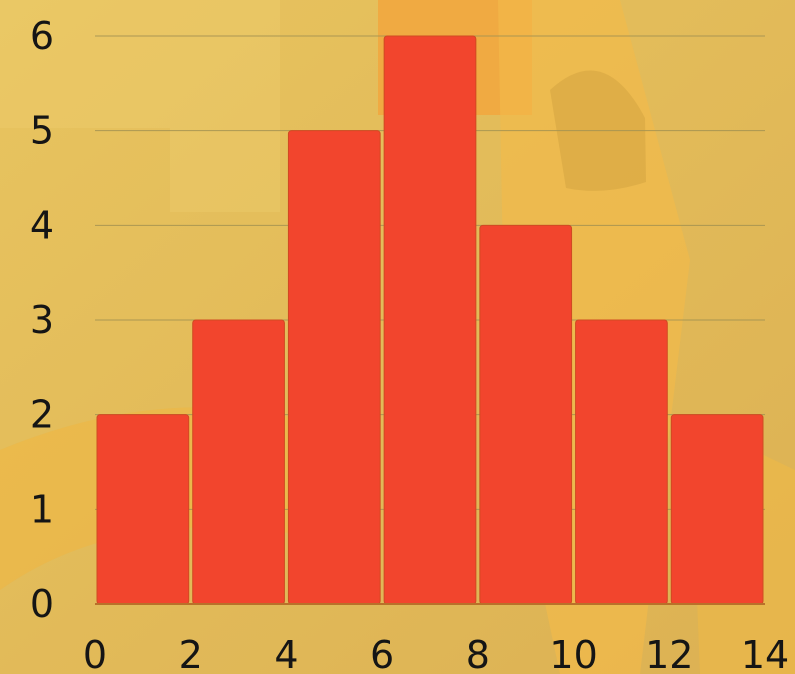 This screenshot has height=674, width=795. What do you see at coordinates (42, 415) in the screenshot?
I see `y-tick-label: 2` at bounding box center [42, 415].